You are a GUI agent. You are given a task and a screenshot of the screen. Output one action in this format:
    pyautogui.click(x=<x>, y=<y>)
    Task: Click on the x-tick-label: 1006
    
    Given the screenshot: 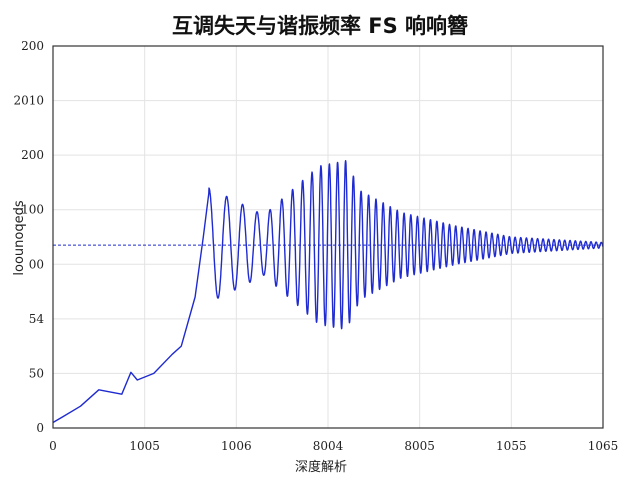 What is the action you would take?
    pyautogui.click(x=236, y=446)
    